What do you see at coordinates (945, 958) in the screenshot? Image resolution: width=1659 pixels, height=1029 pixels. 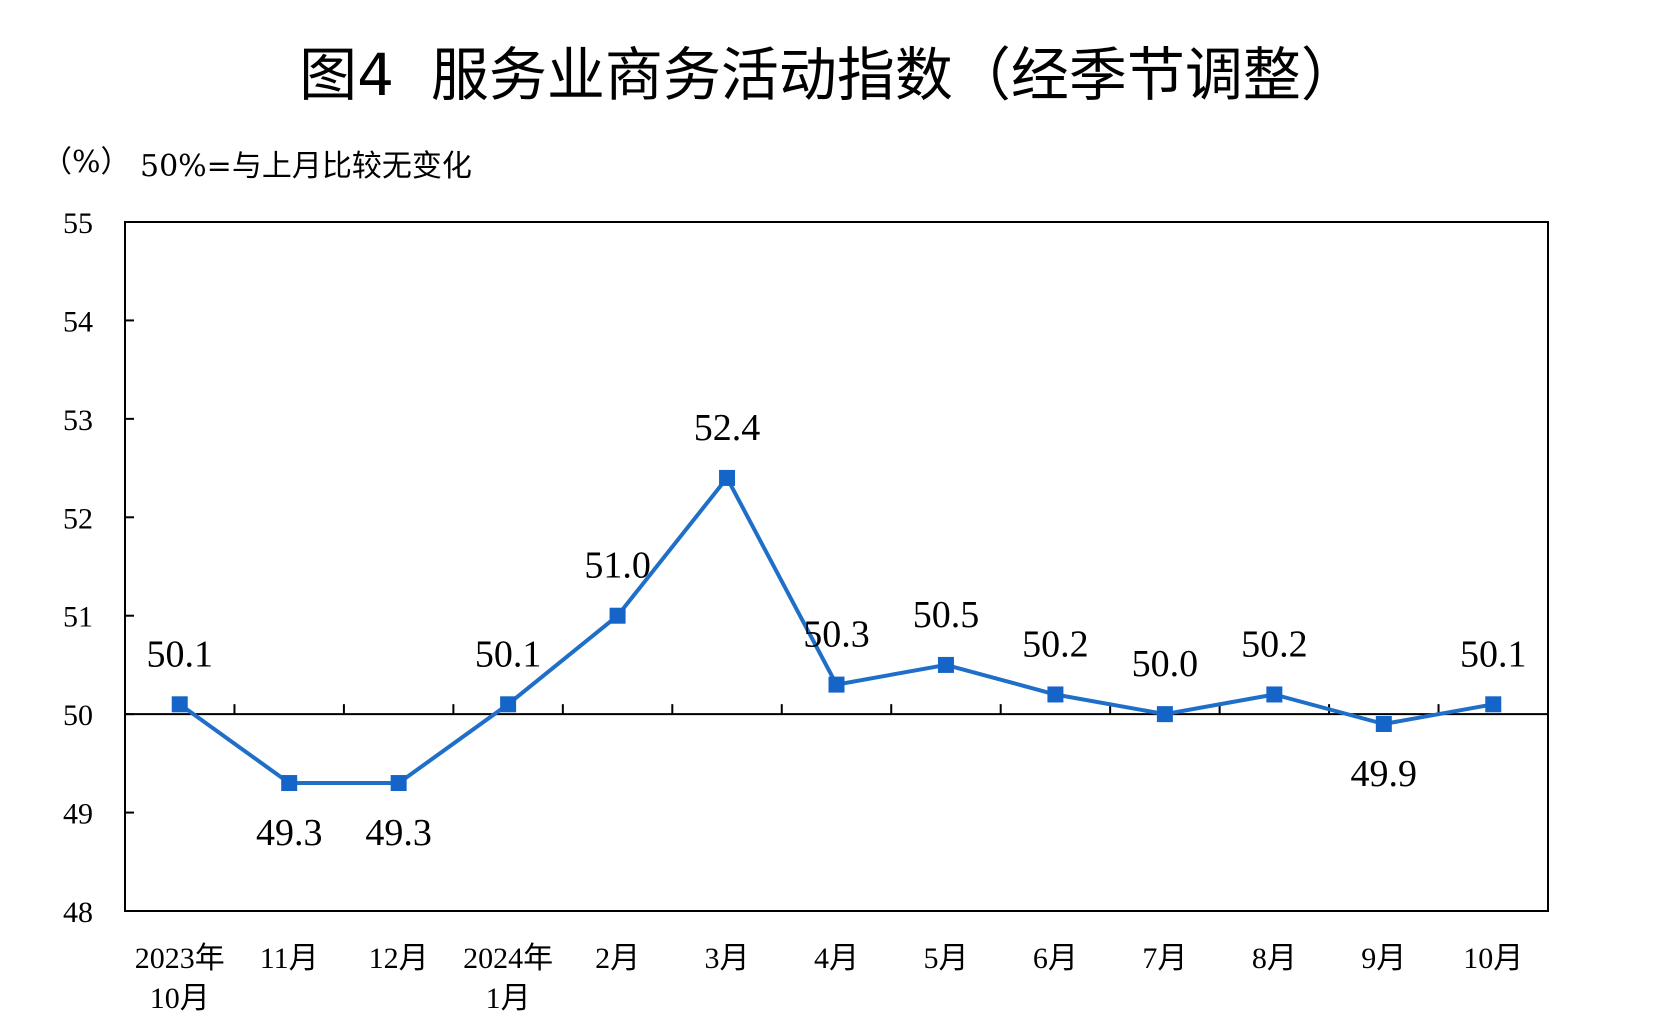 I see `x-tick-label: 5月` at bounding box center [945, 958].